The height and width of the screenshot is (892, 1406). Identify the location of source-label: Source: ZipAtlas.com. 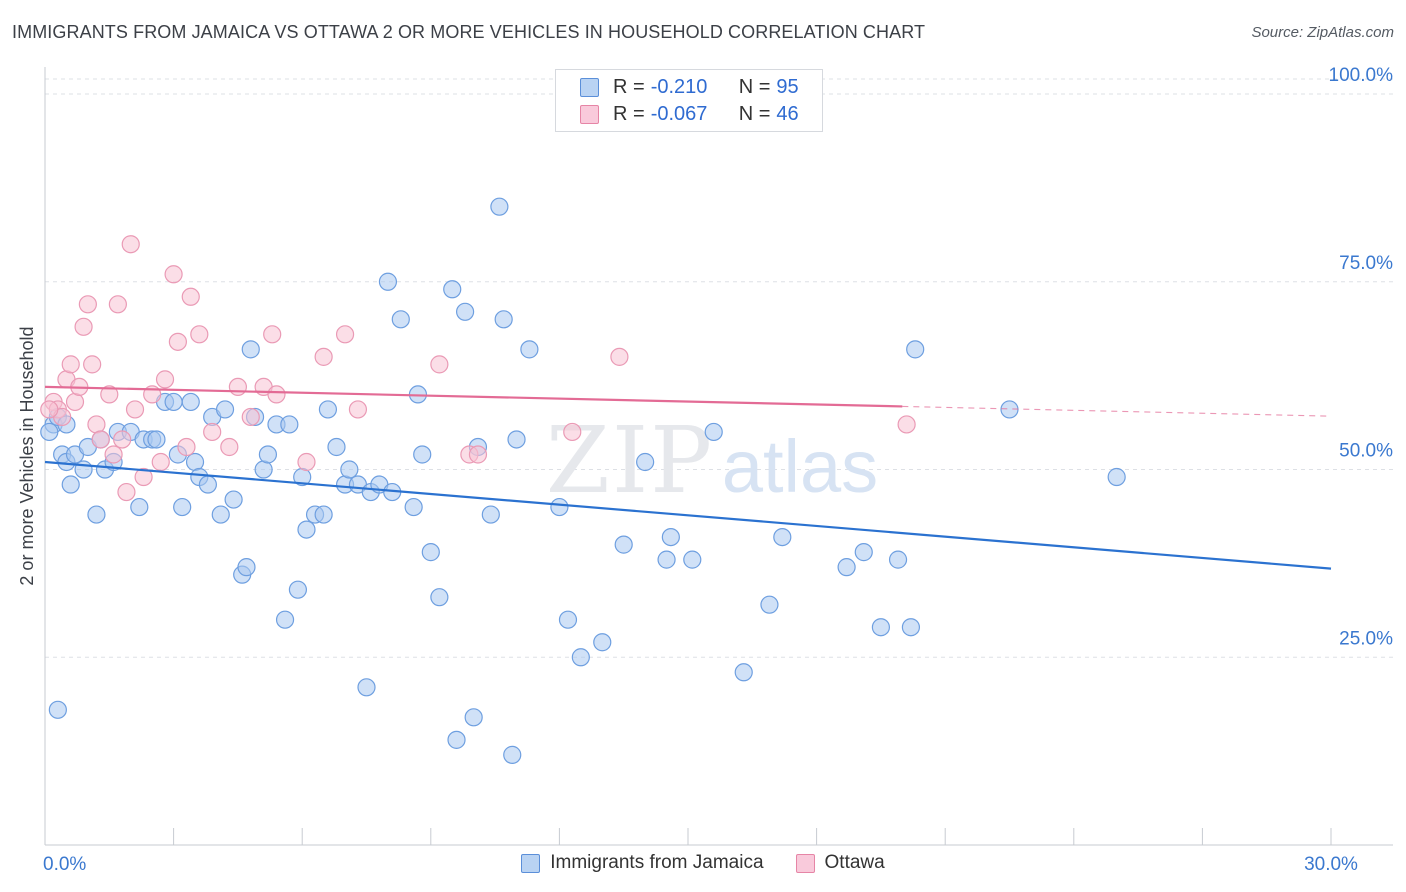
(1322, 32).